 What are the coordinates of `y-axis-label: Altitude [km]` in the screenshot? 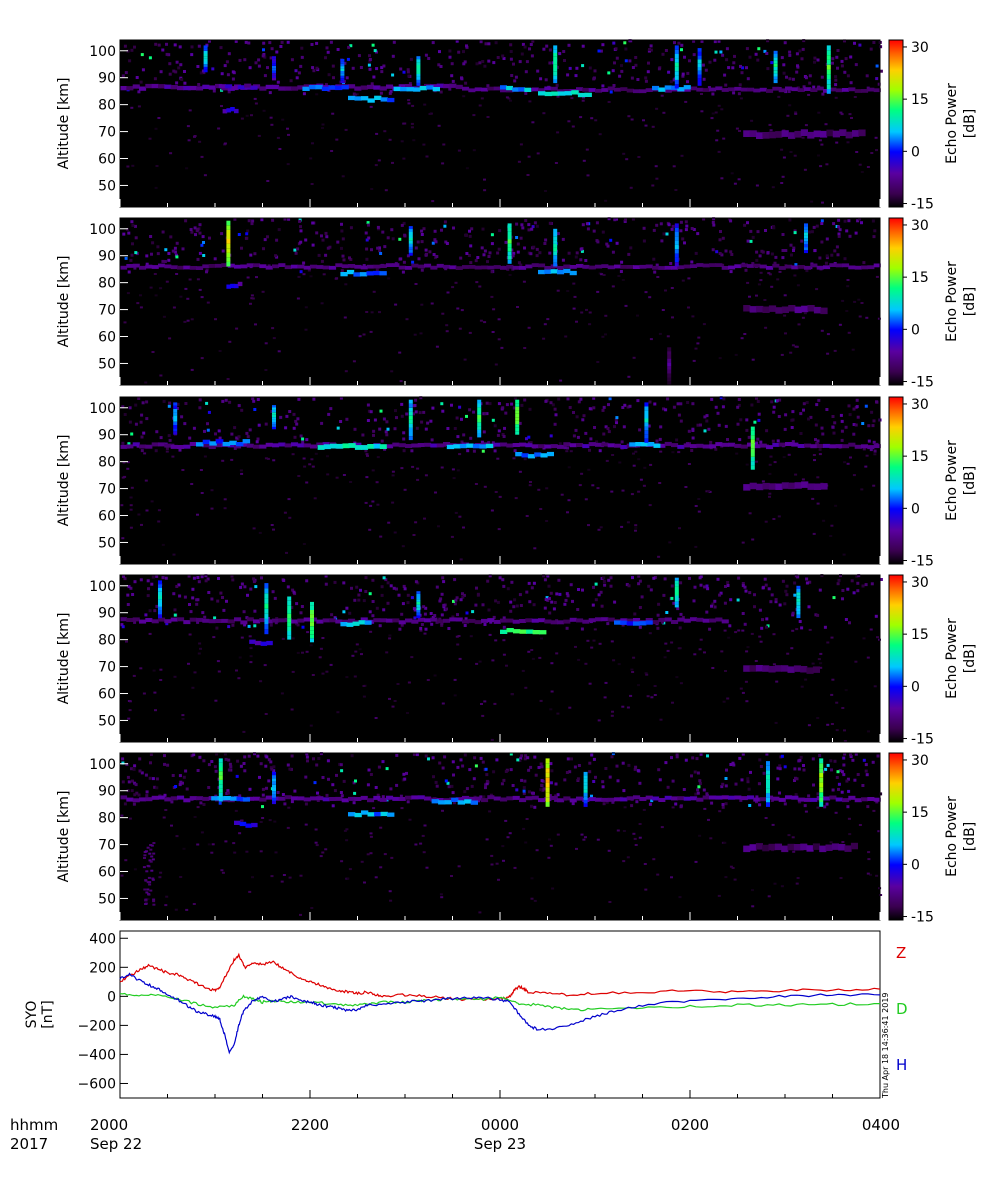 It's located at (64, 659).